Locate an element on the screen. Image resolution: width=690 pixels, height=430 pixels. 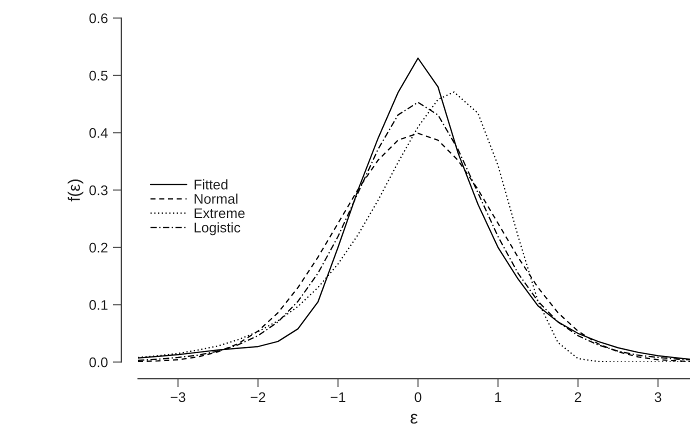
x-tick-label: −3 is located at coordinates (178, 397).